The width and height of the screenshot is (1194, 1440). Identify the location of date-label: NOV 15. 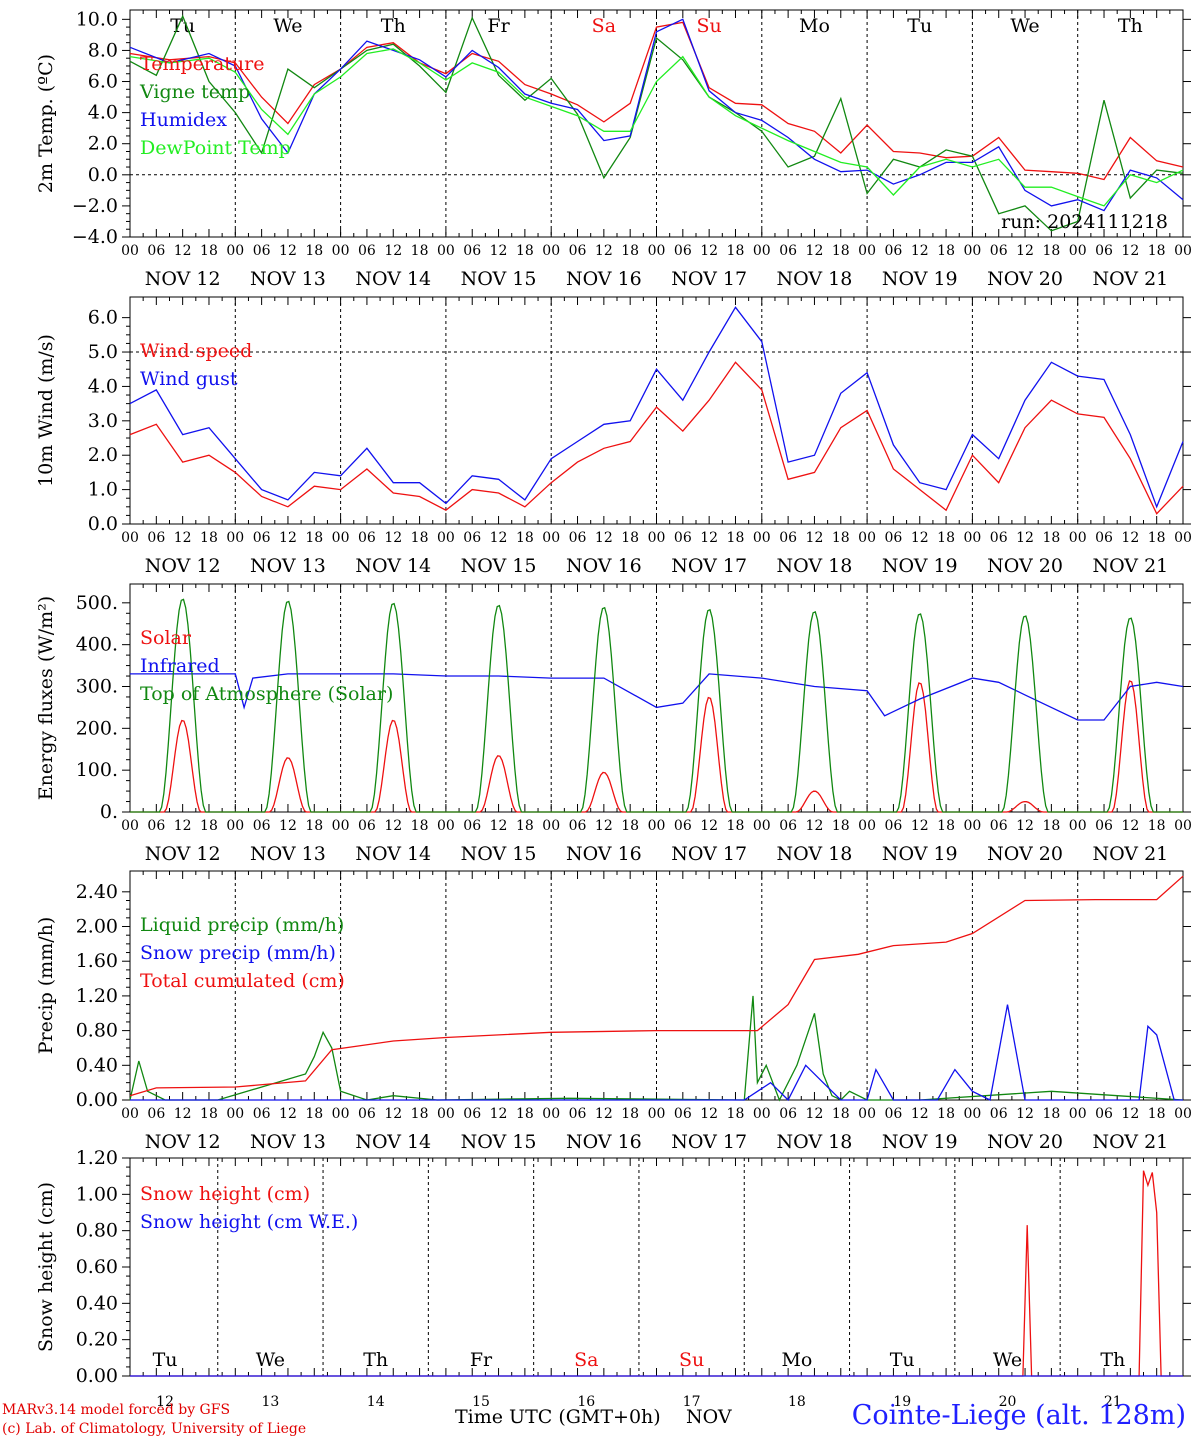
(499, 279).